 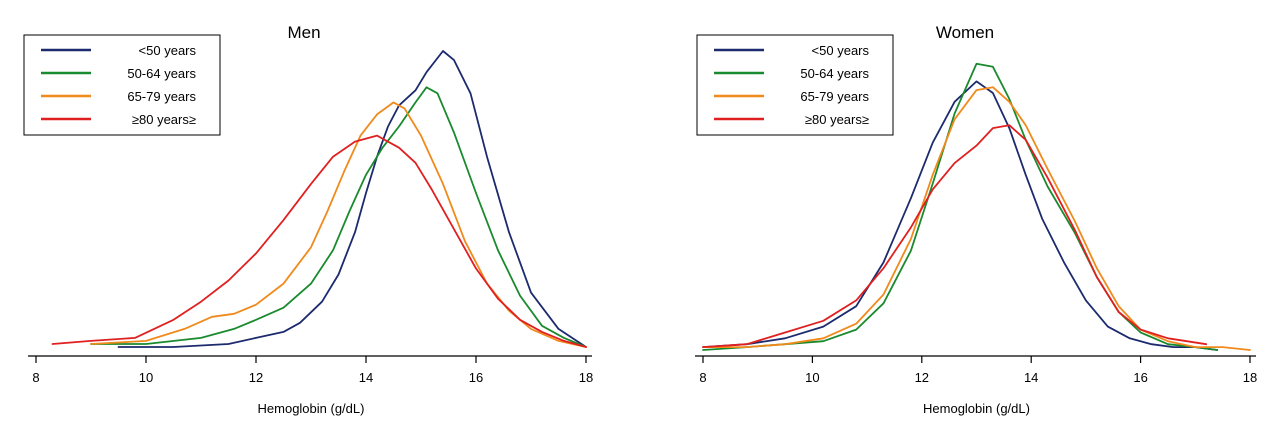 What do you see at coordinates (1031, 377) in the screenshot?
I see `x-tick-label-women-3: 14` at bounding box center [1031, 377].